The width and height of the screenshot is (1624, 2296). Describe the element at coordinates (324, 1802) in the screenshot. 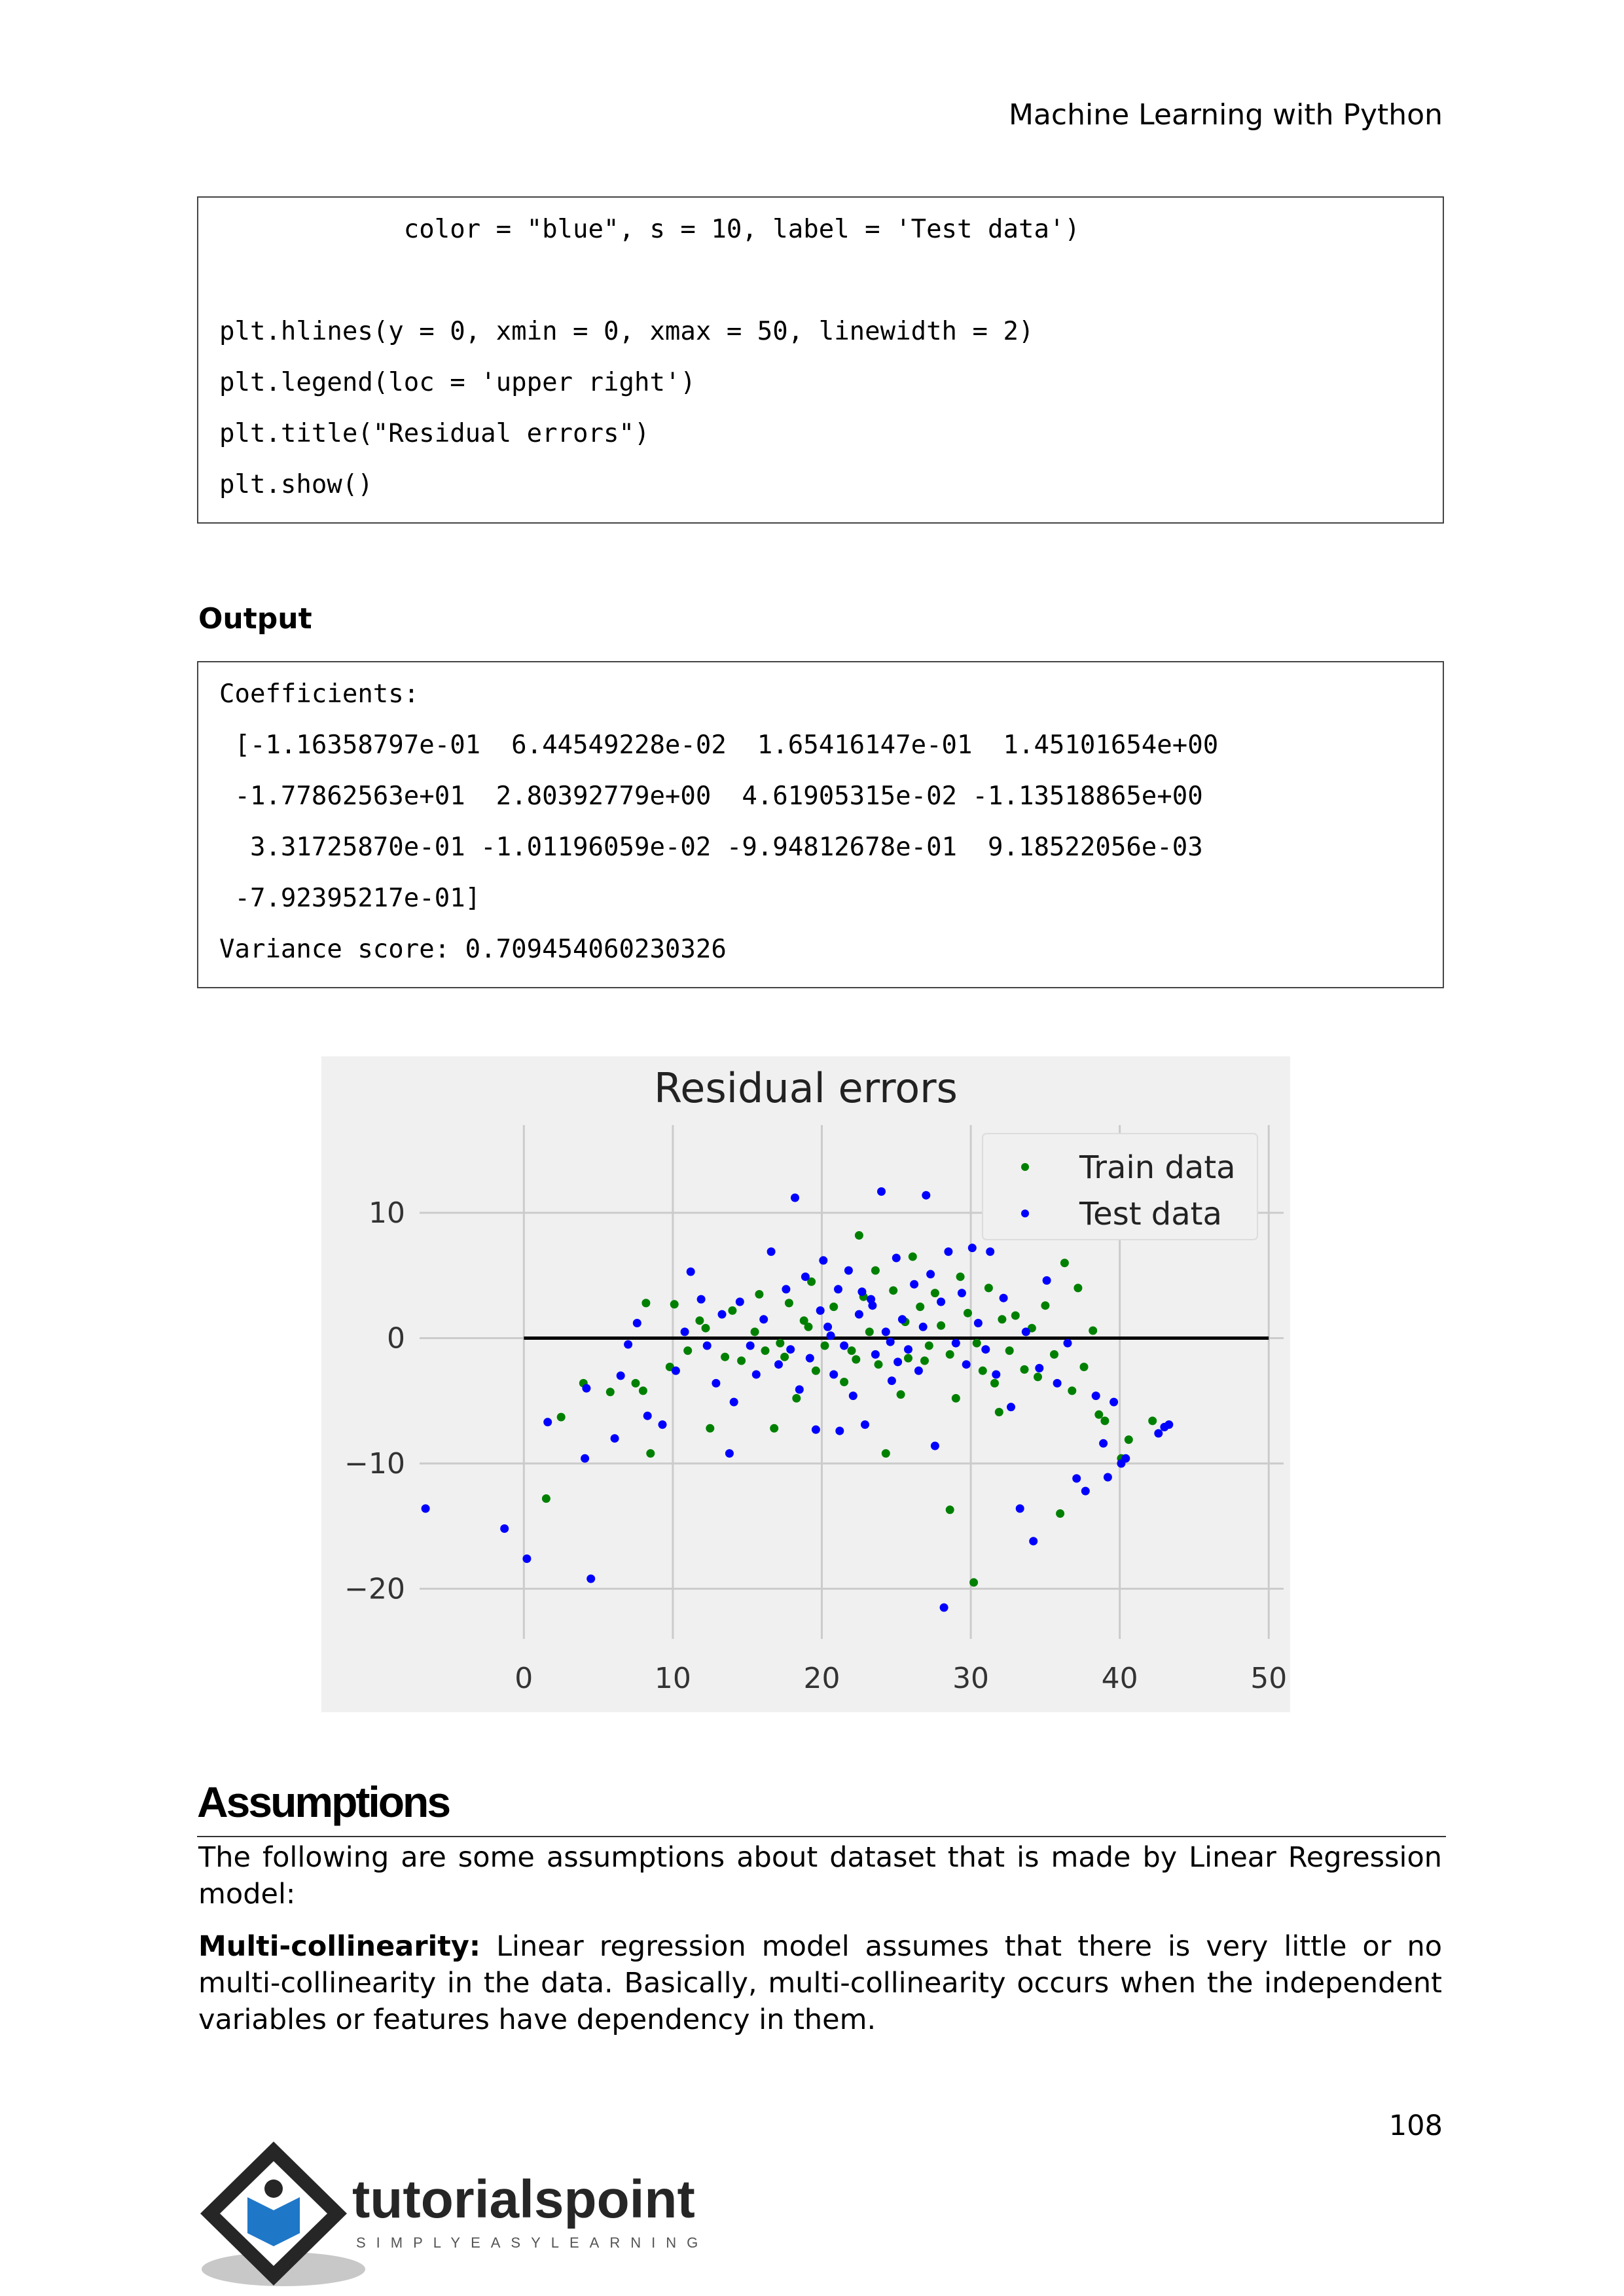

I see `section-heading: Assumptions` at that location.